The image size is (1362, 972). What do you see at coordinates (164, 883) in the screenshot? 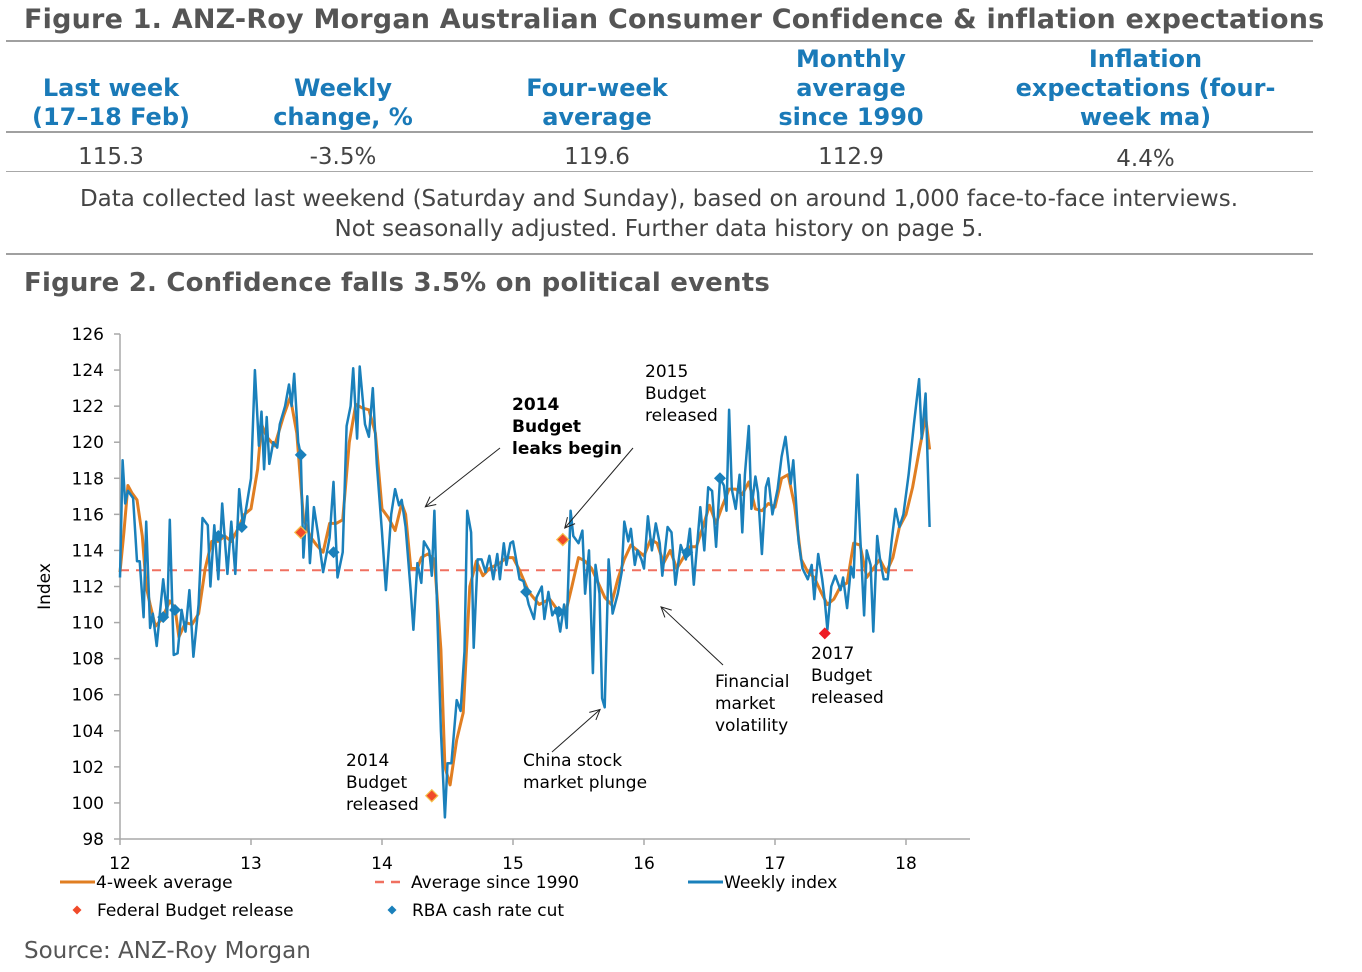
I see `legend-label: 4-week average` at bounding box center [164, 883].